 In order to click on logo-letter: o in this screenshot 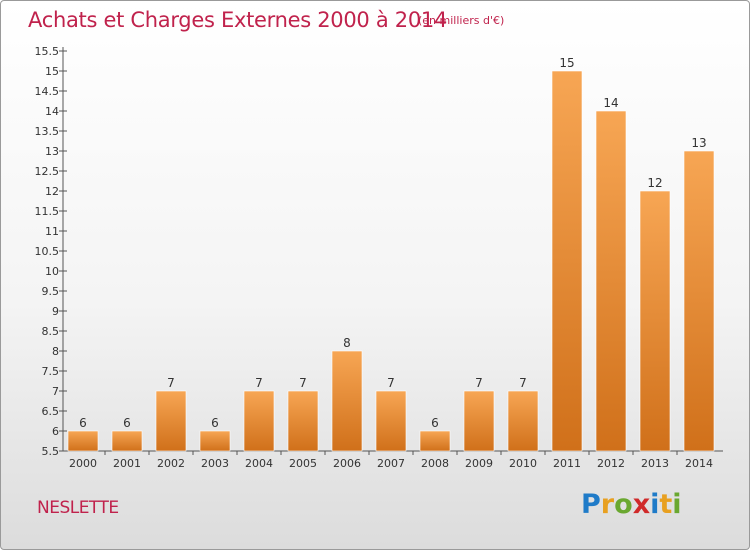, I will do `click(623, 504)`.